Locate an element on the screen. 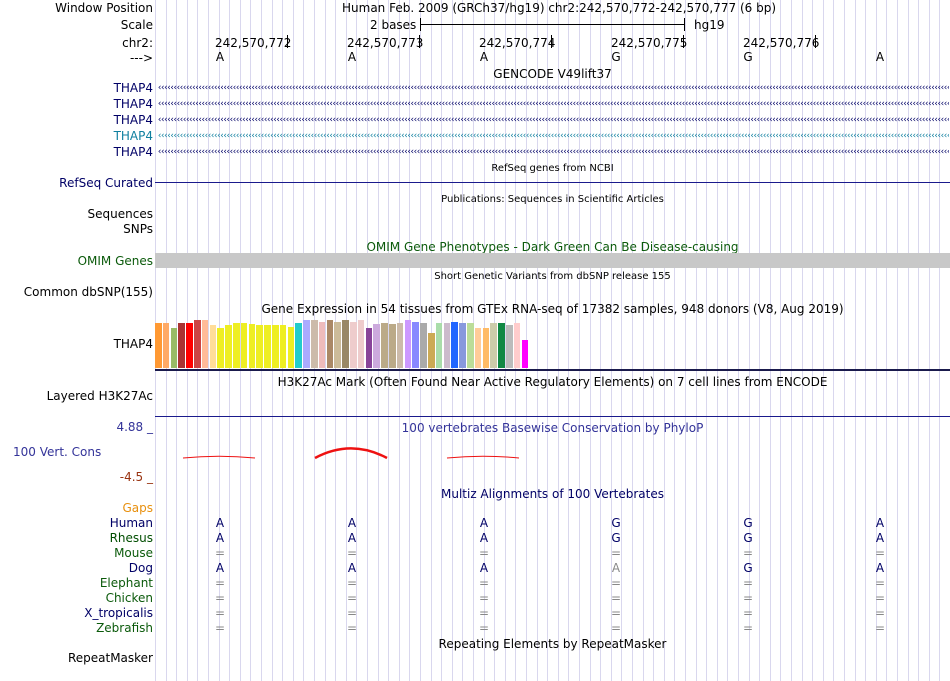 The image size is (950, 681). sequences-label: Sequences is located at coordinates (120, 214).